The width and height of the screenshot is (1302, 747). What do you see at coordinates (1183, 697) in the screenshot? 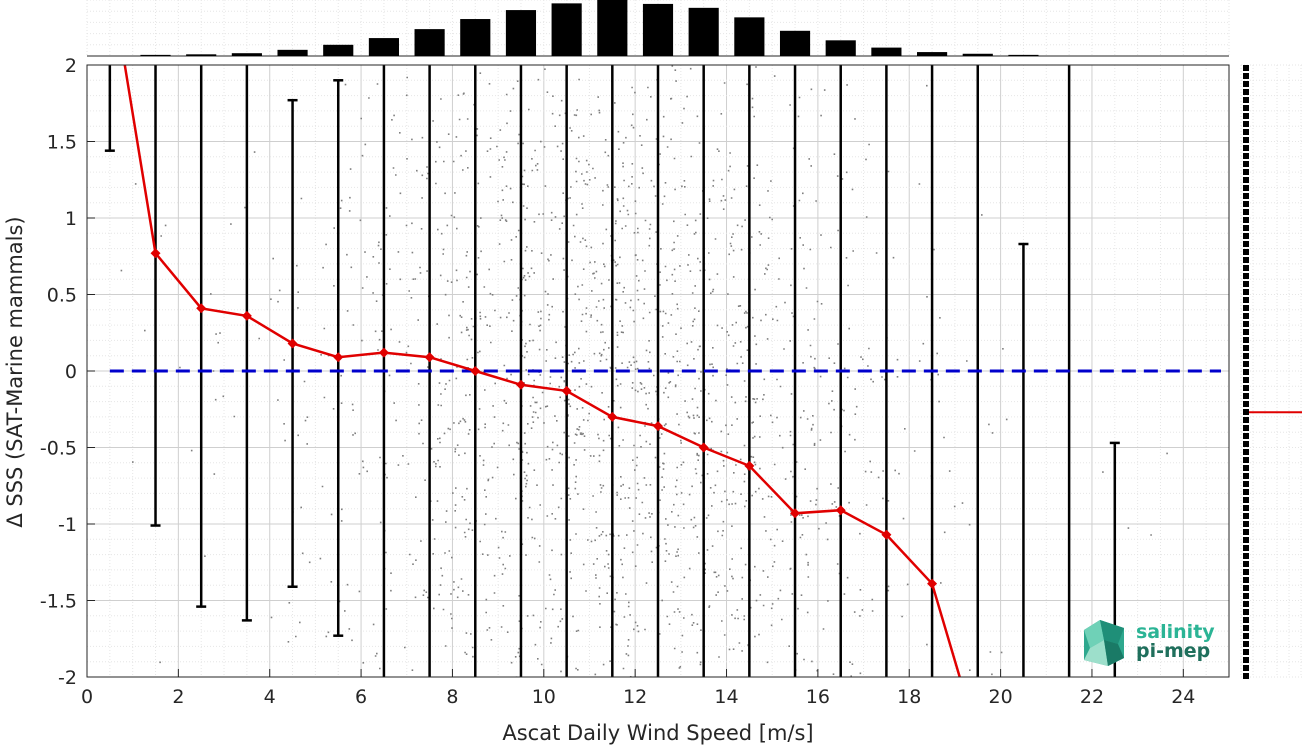
I see `x-tick-label: 24` at bounding box center [1183, 697].